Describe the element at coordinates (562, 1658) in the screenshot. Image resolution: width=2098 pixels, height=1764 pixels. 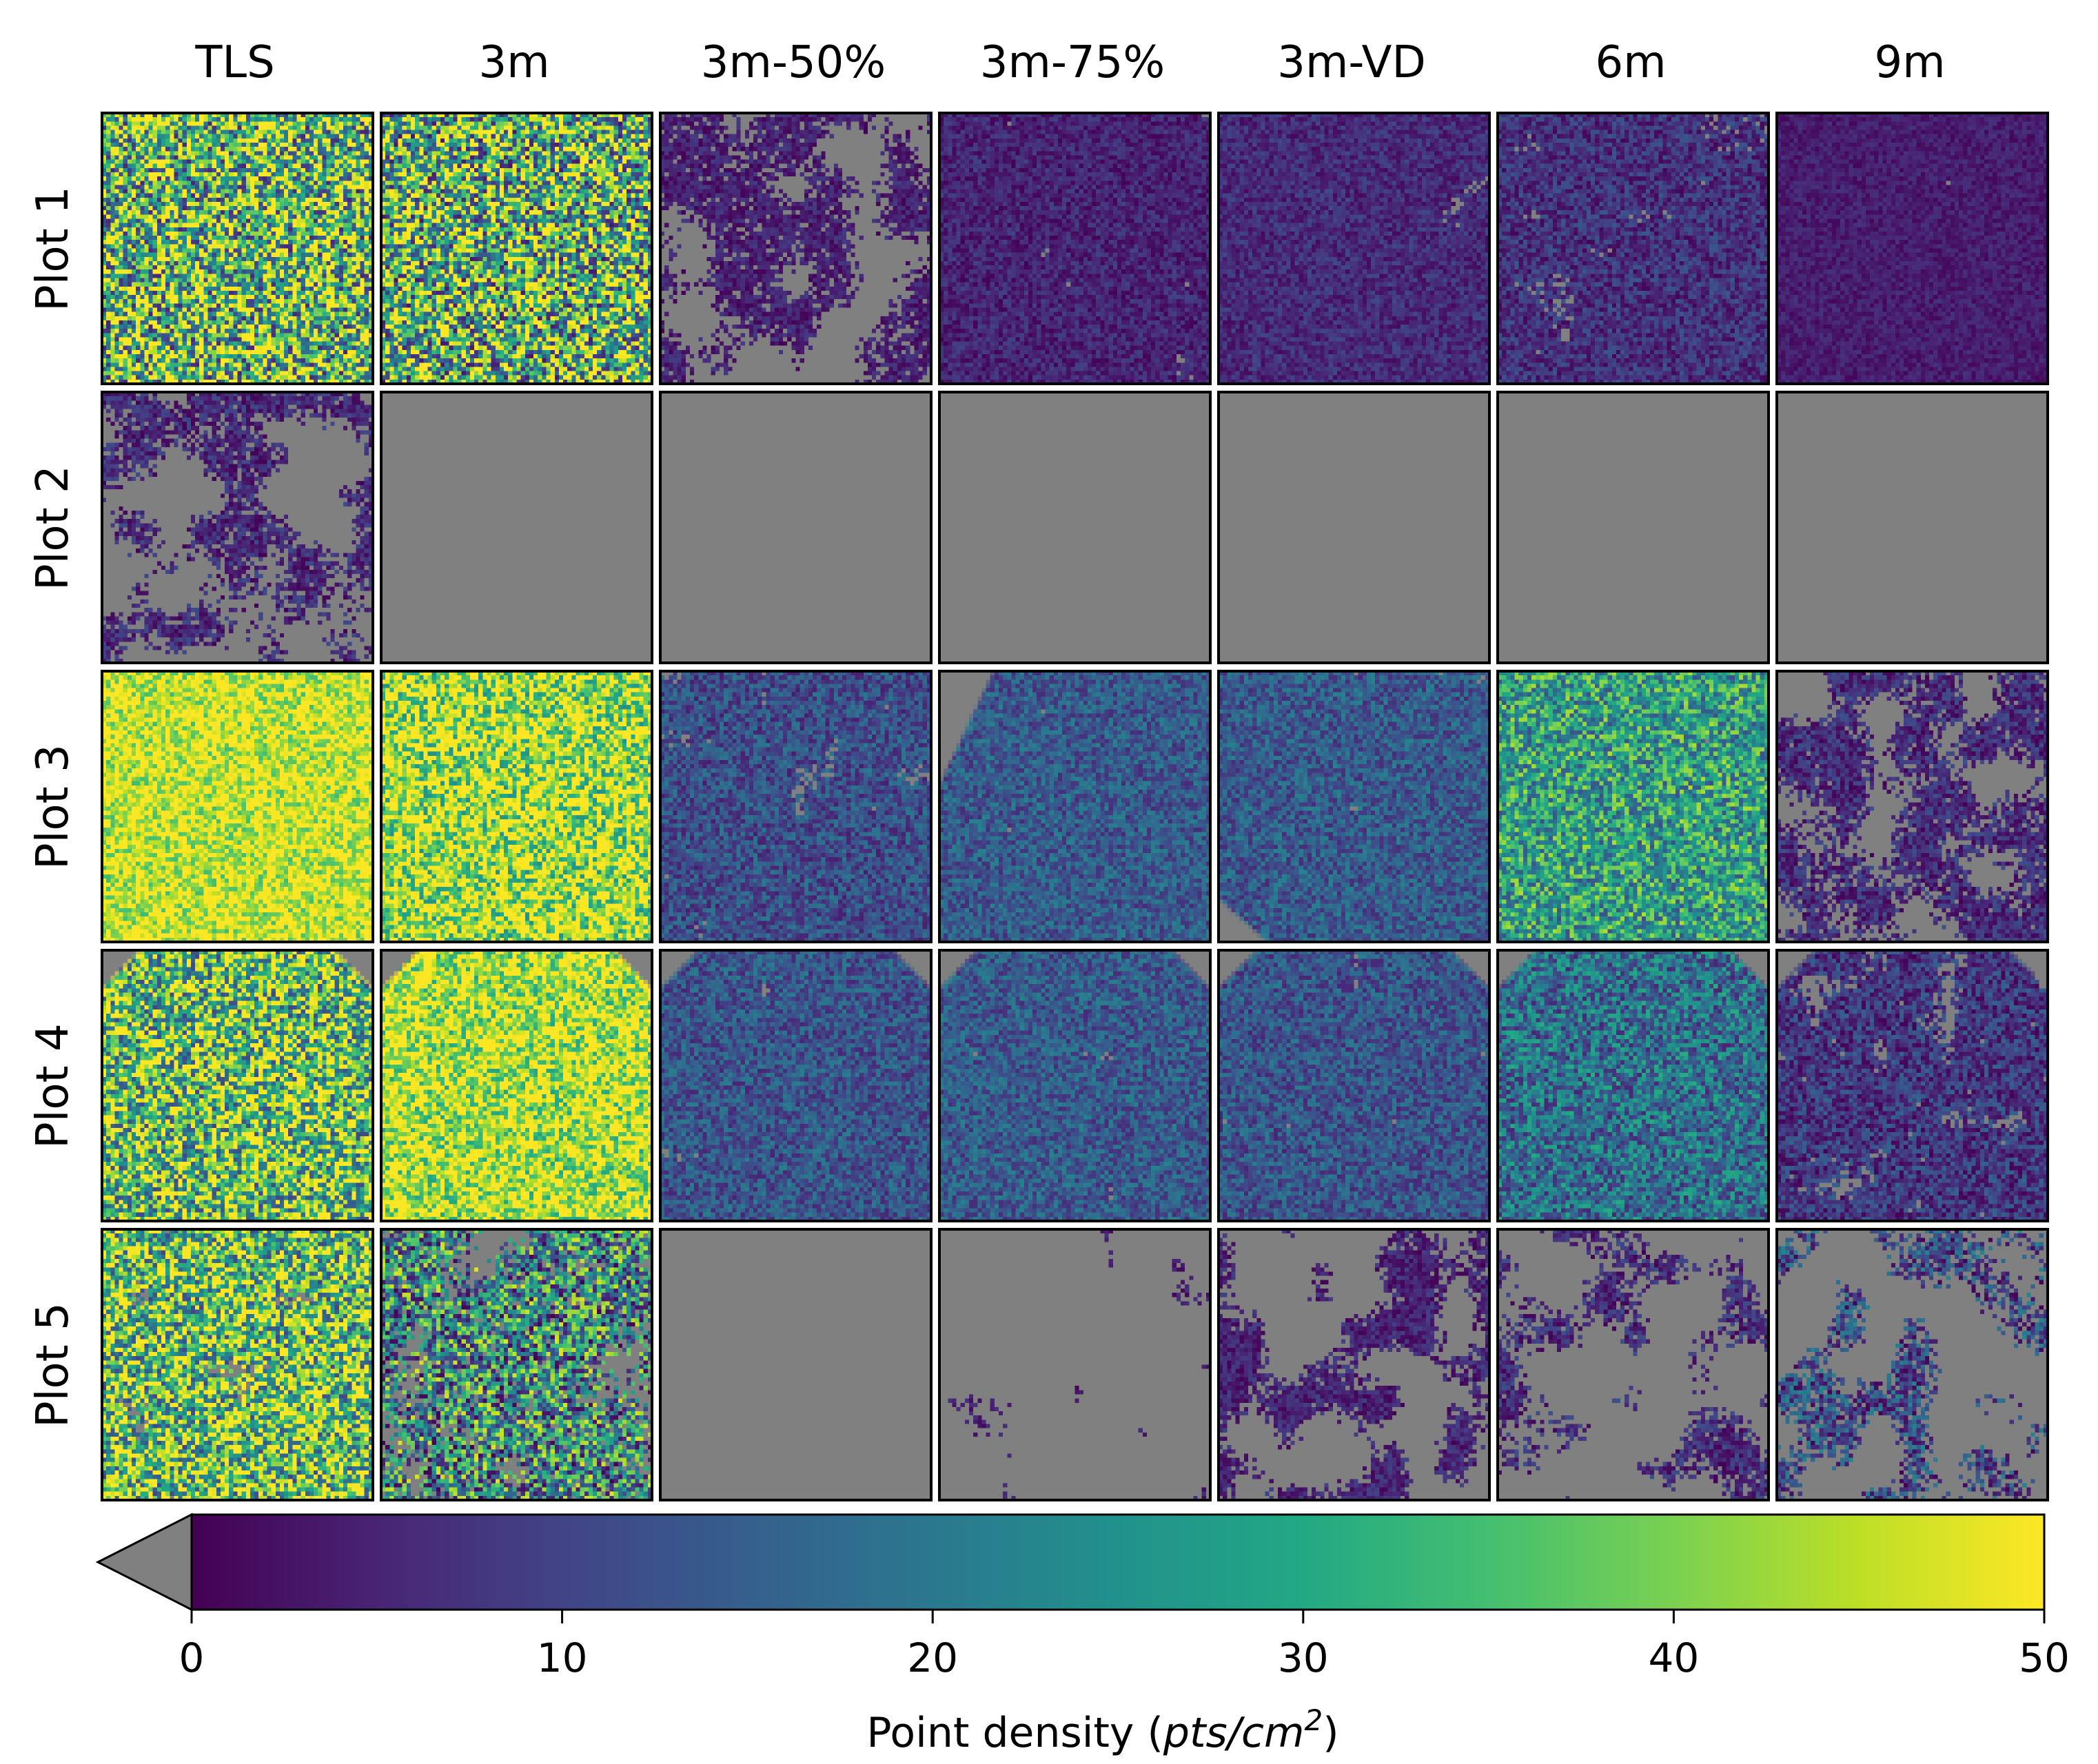
I see `colorbar-tick-label: 10` at that location.